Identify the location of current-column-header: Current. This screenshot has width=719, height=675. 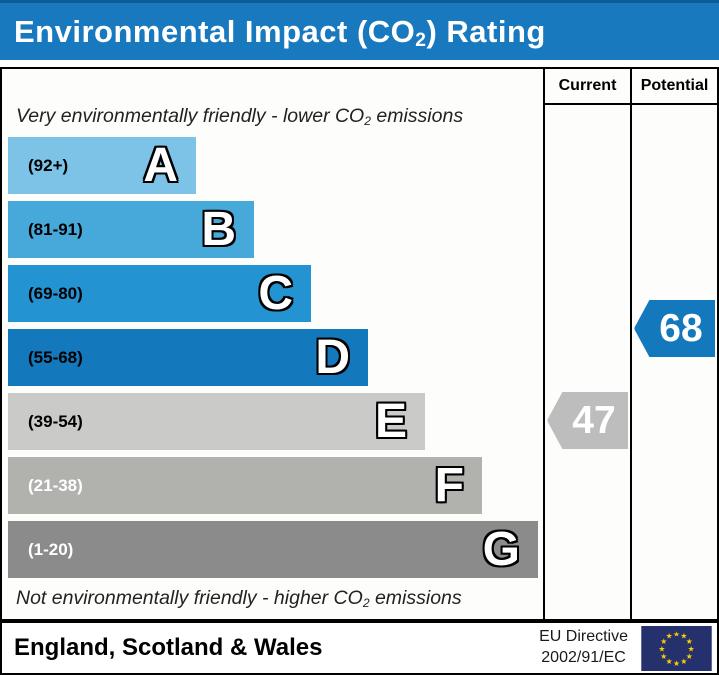
(586, 87).